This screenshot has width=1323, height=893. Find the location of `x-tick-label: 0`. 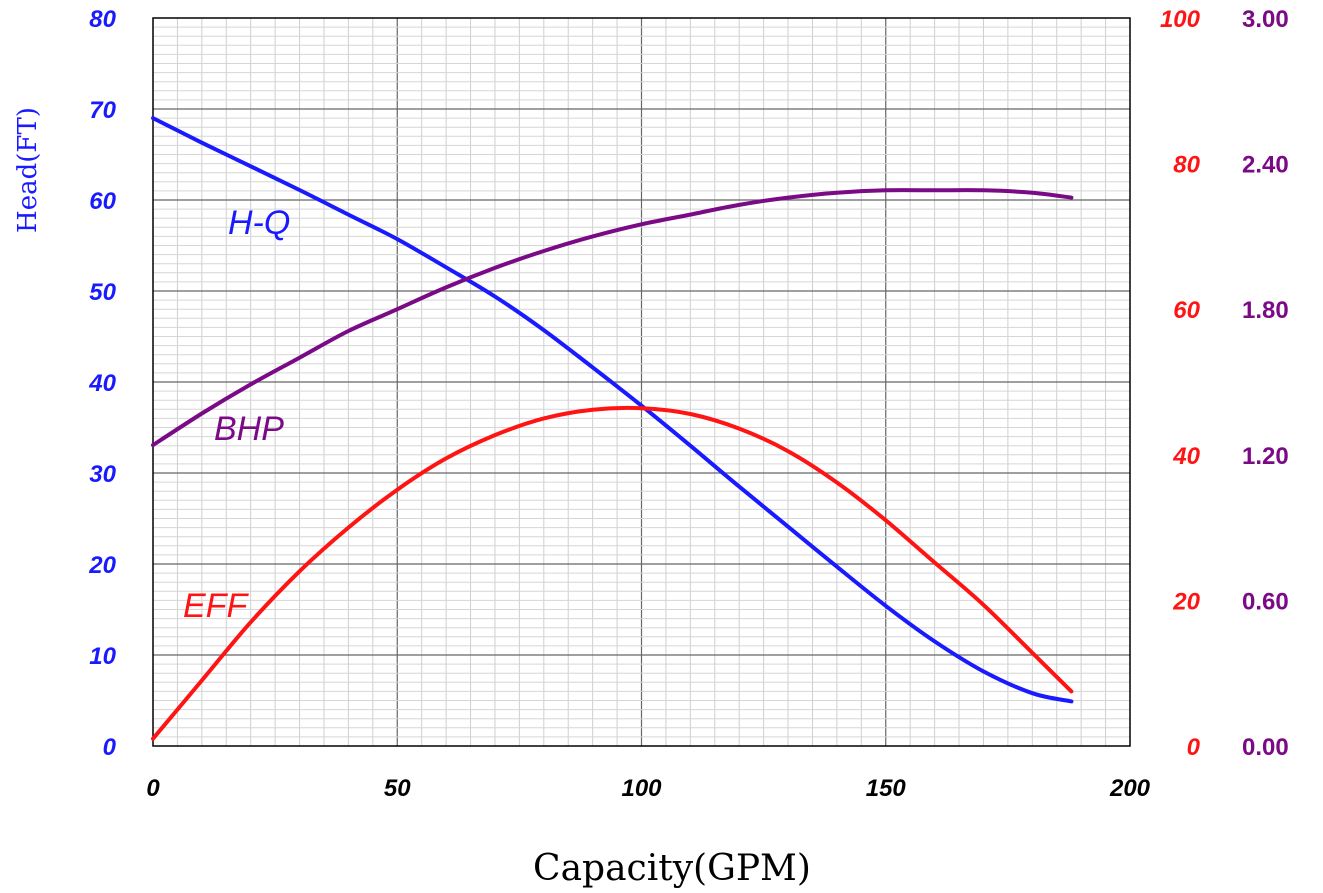

x-tick-label: 0 is located at coordinates (153, 788).